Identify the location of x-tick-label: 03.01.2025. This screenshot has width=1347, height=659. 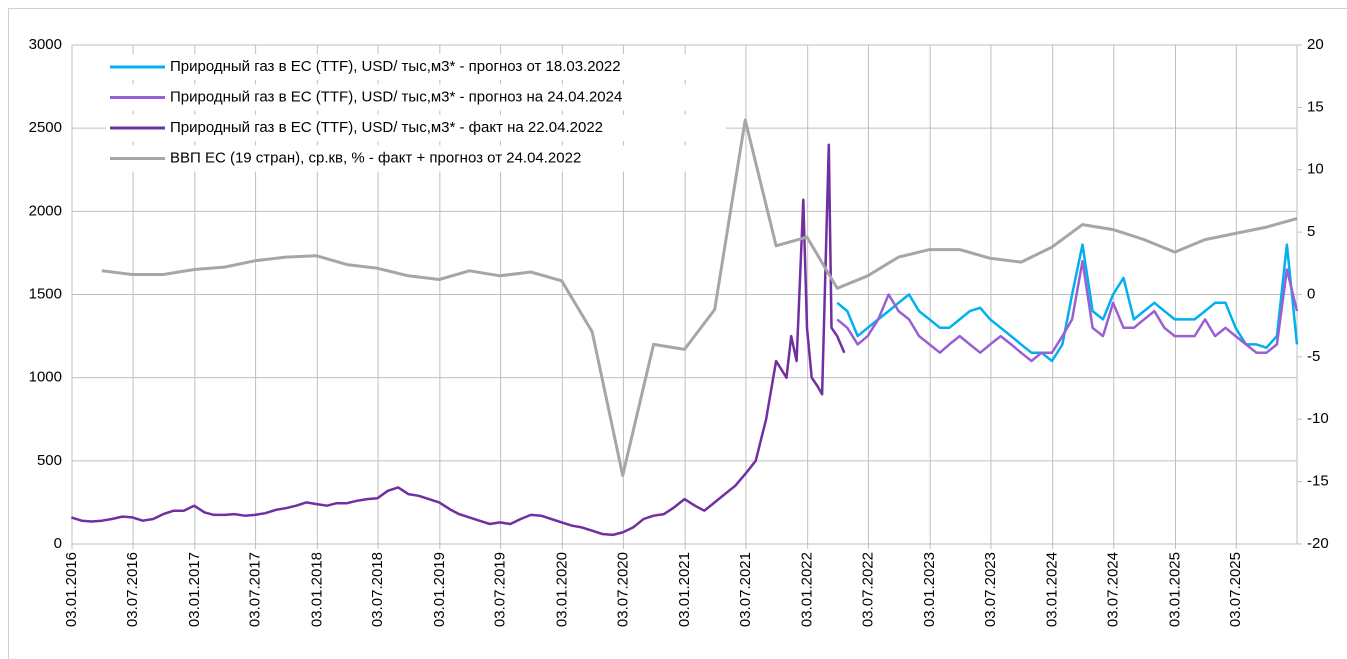
(1174, 589).